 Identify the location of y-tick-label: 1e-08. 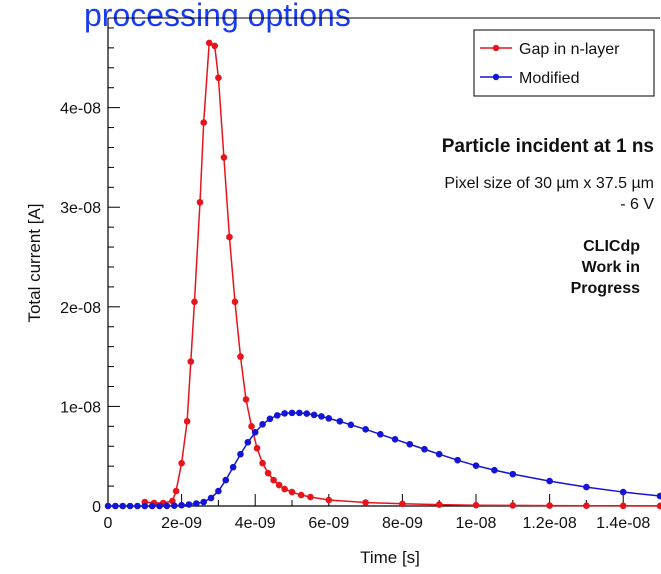
(80, 407).